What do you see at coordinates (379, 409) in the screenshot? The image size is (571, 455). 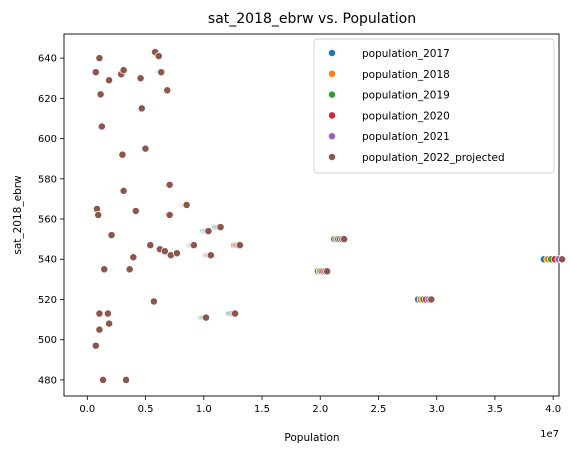 I see `x-tick-label: 2.5` at bounding box center [379, 409].